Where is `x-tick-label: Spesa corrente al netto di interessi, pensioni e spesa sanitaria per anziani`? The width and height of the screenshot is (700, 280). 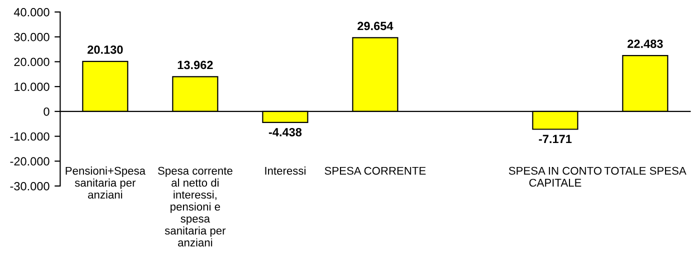 x-tick-label: Spesa corrente al netto di interessi, pensioni e spesa sanitaria per anziani is located at coordinates (195, 206).